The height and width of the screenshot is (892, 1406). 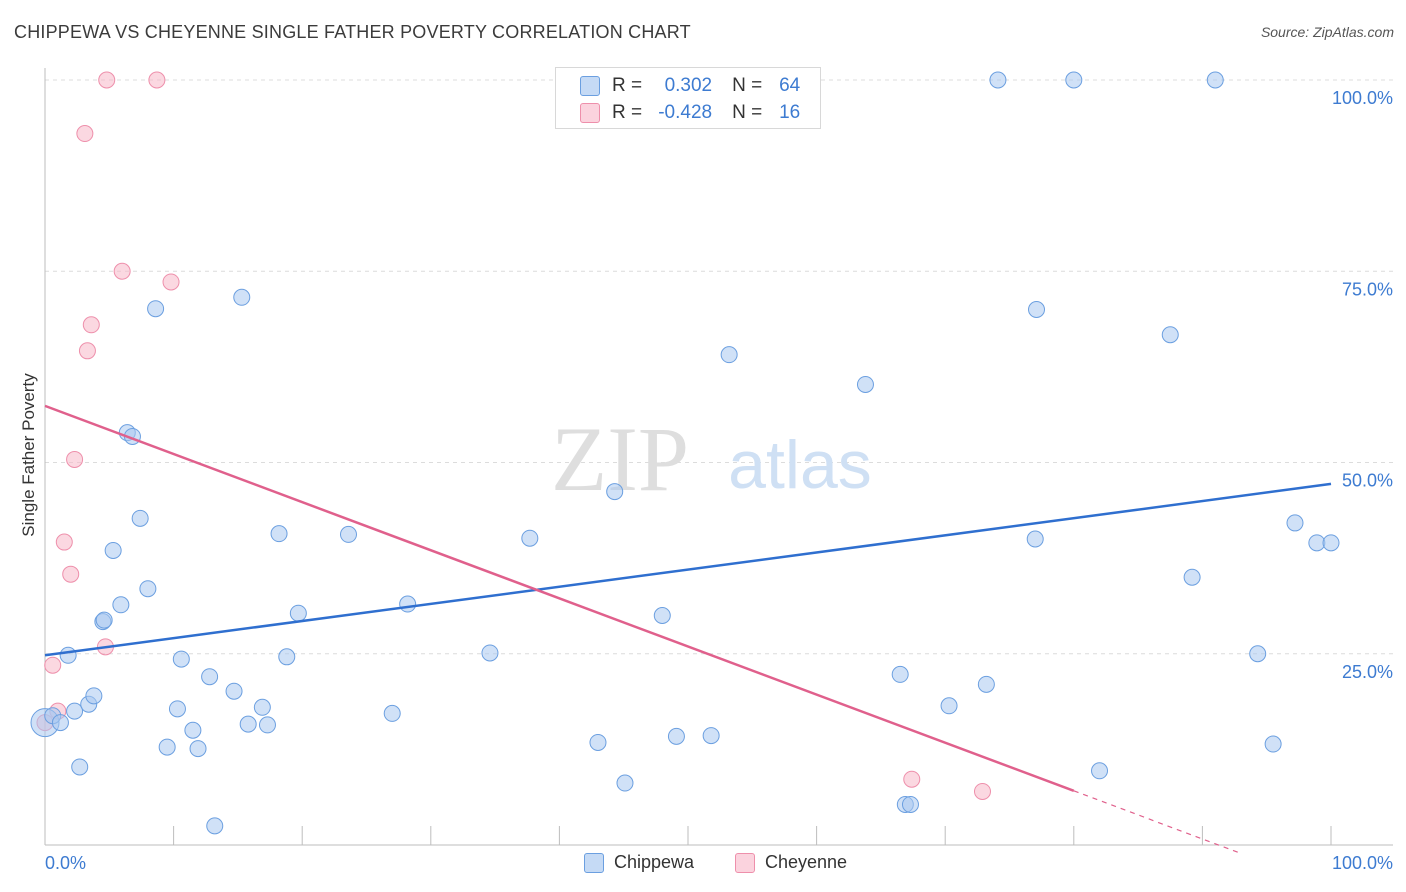 What do you see at coordinates (688, 98) in the screenshot?
I see `stats-legend: R = 0.302 N = 64 R = -0.428 N = 16` at bounding box center [688, 98].